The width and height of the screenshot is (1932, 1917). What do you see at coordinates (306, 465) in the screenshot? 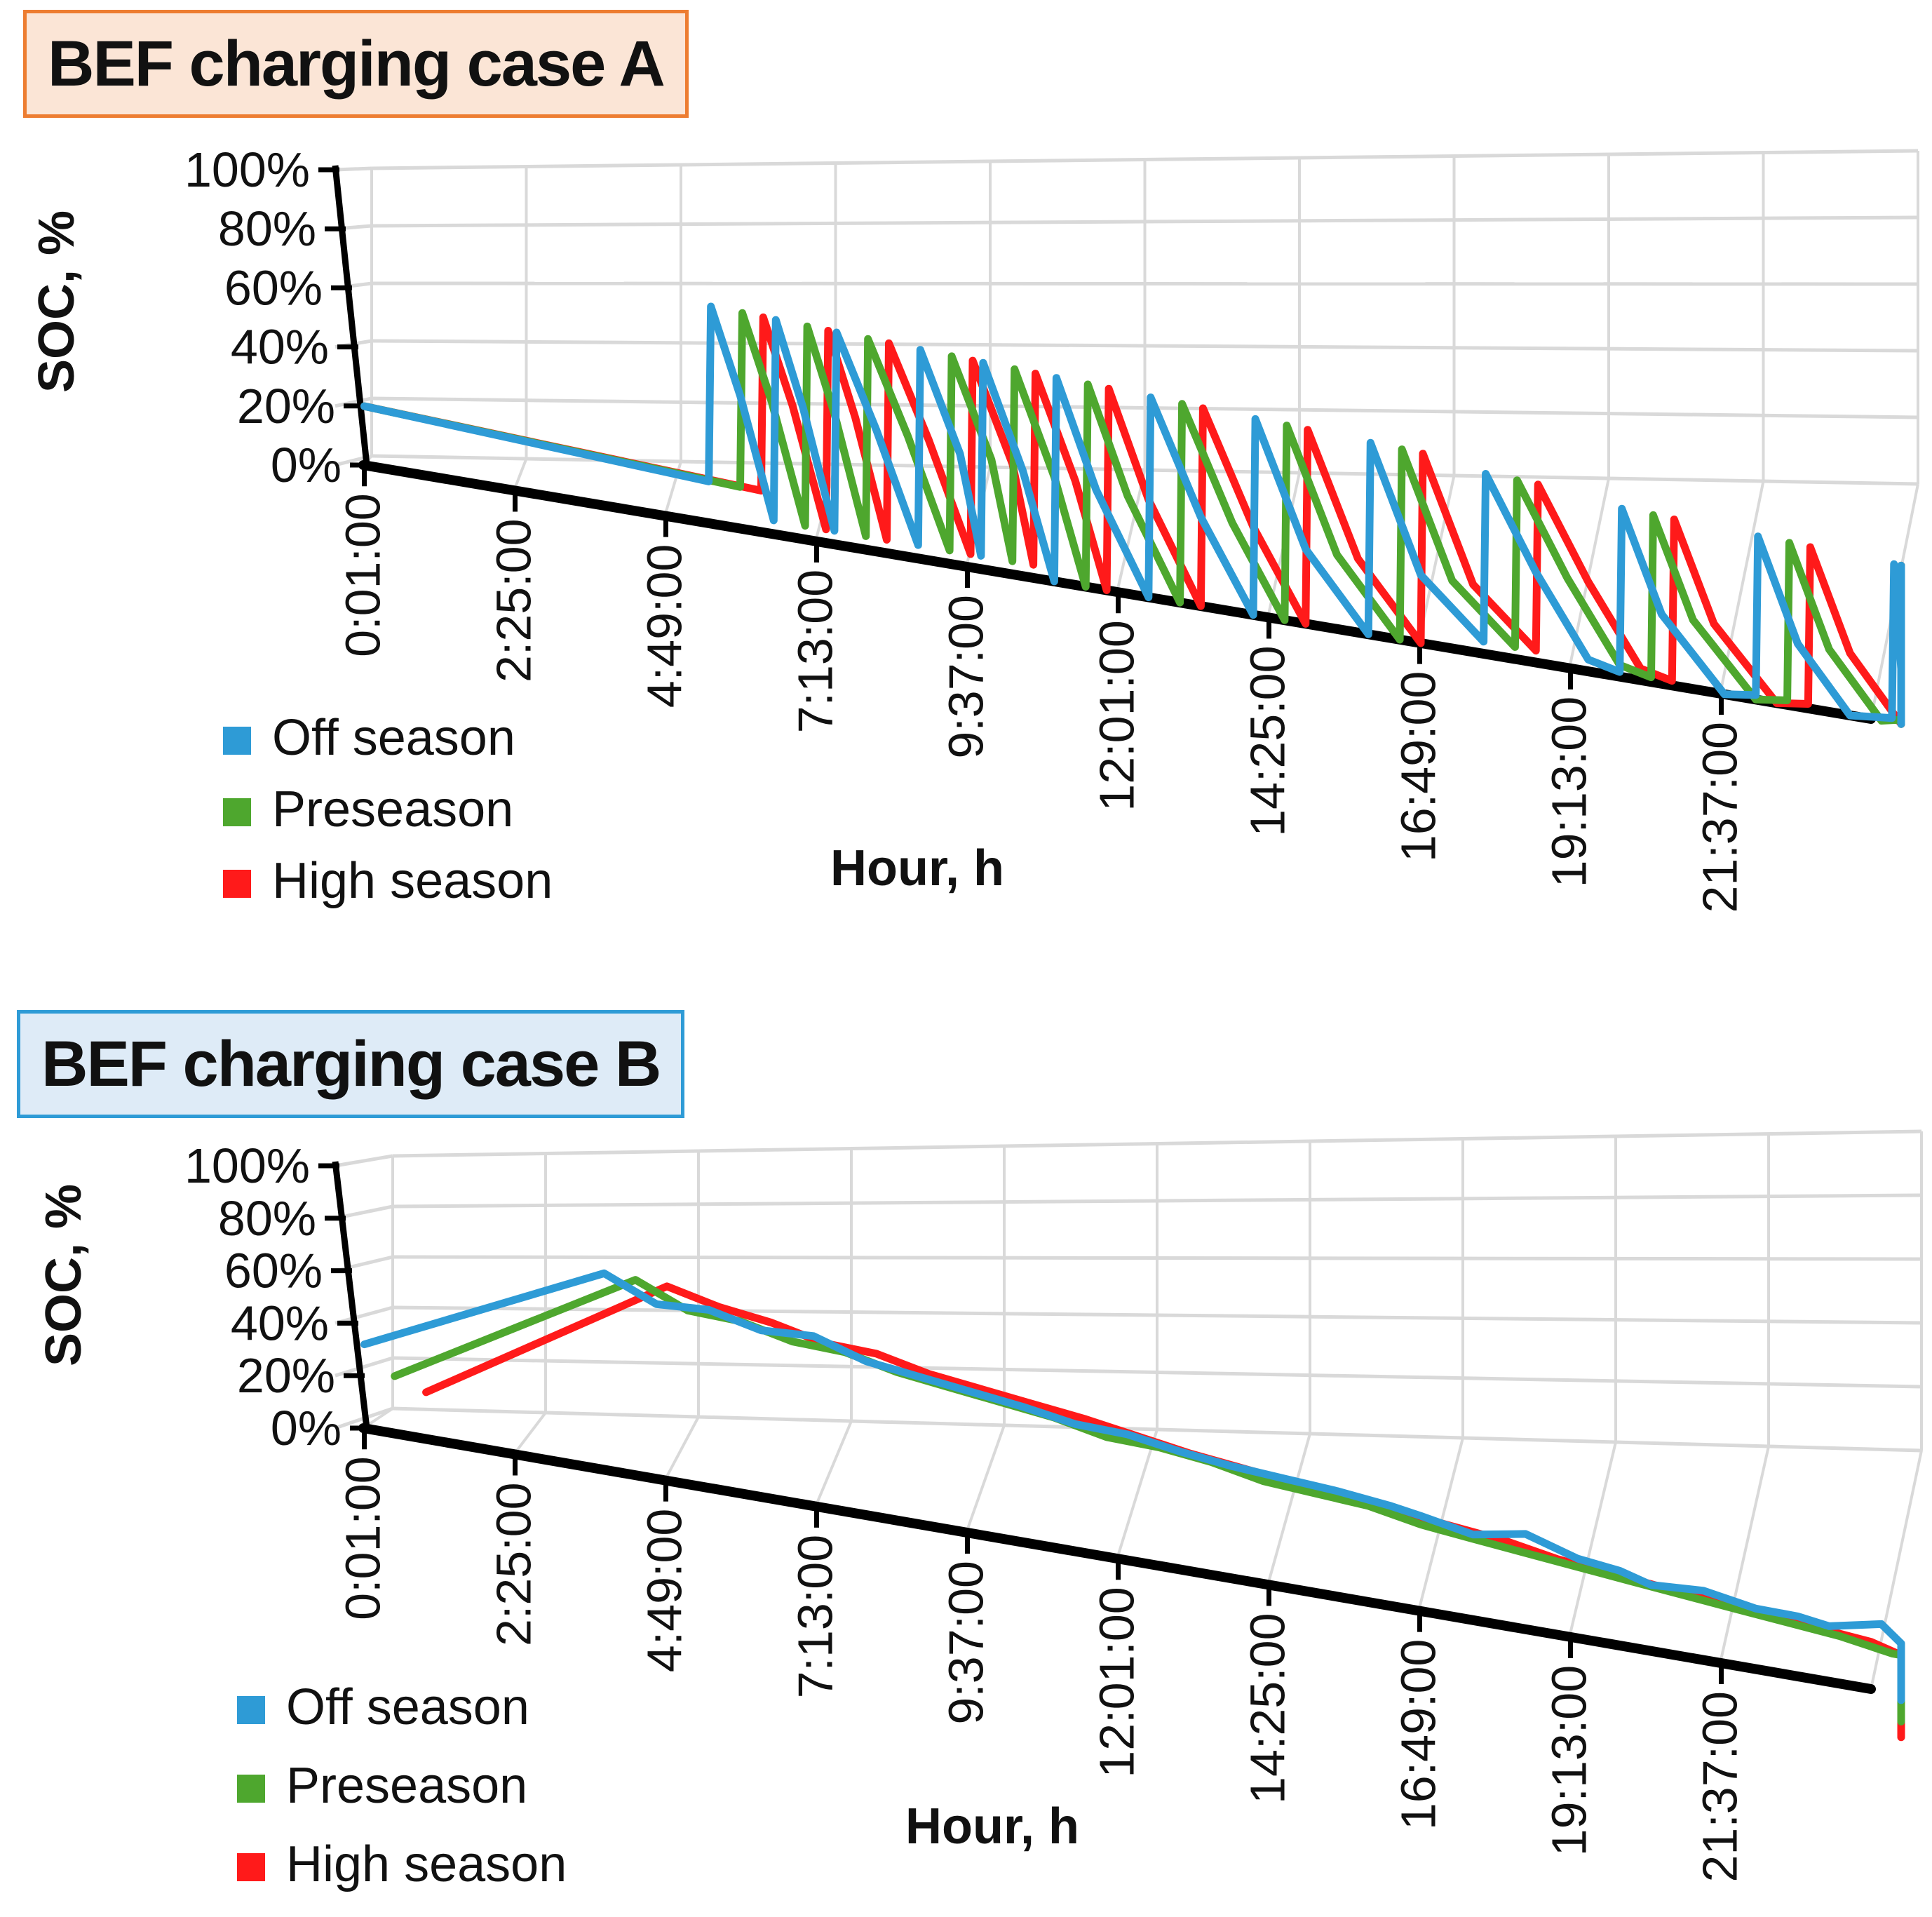
I see `chart-a-y-tick-label: 0%` at bounding box center [306, 465].